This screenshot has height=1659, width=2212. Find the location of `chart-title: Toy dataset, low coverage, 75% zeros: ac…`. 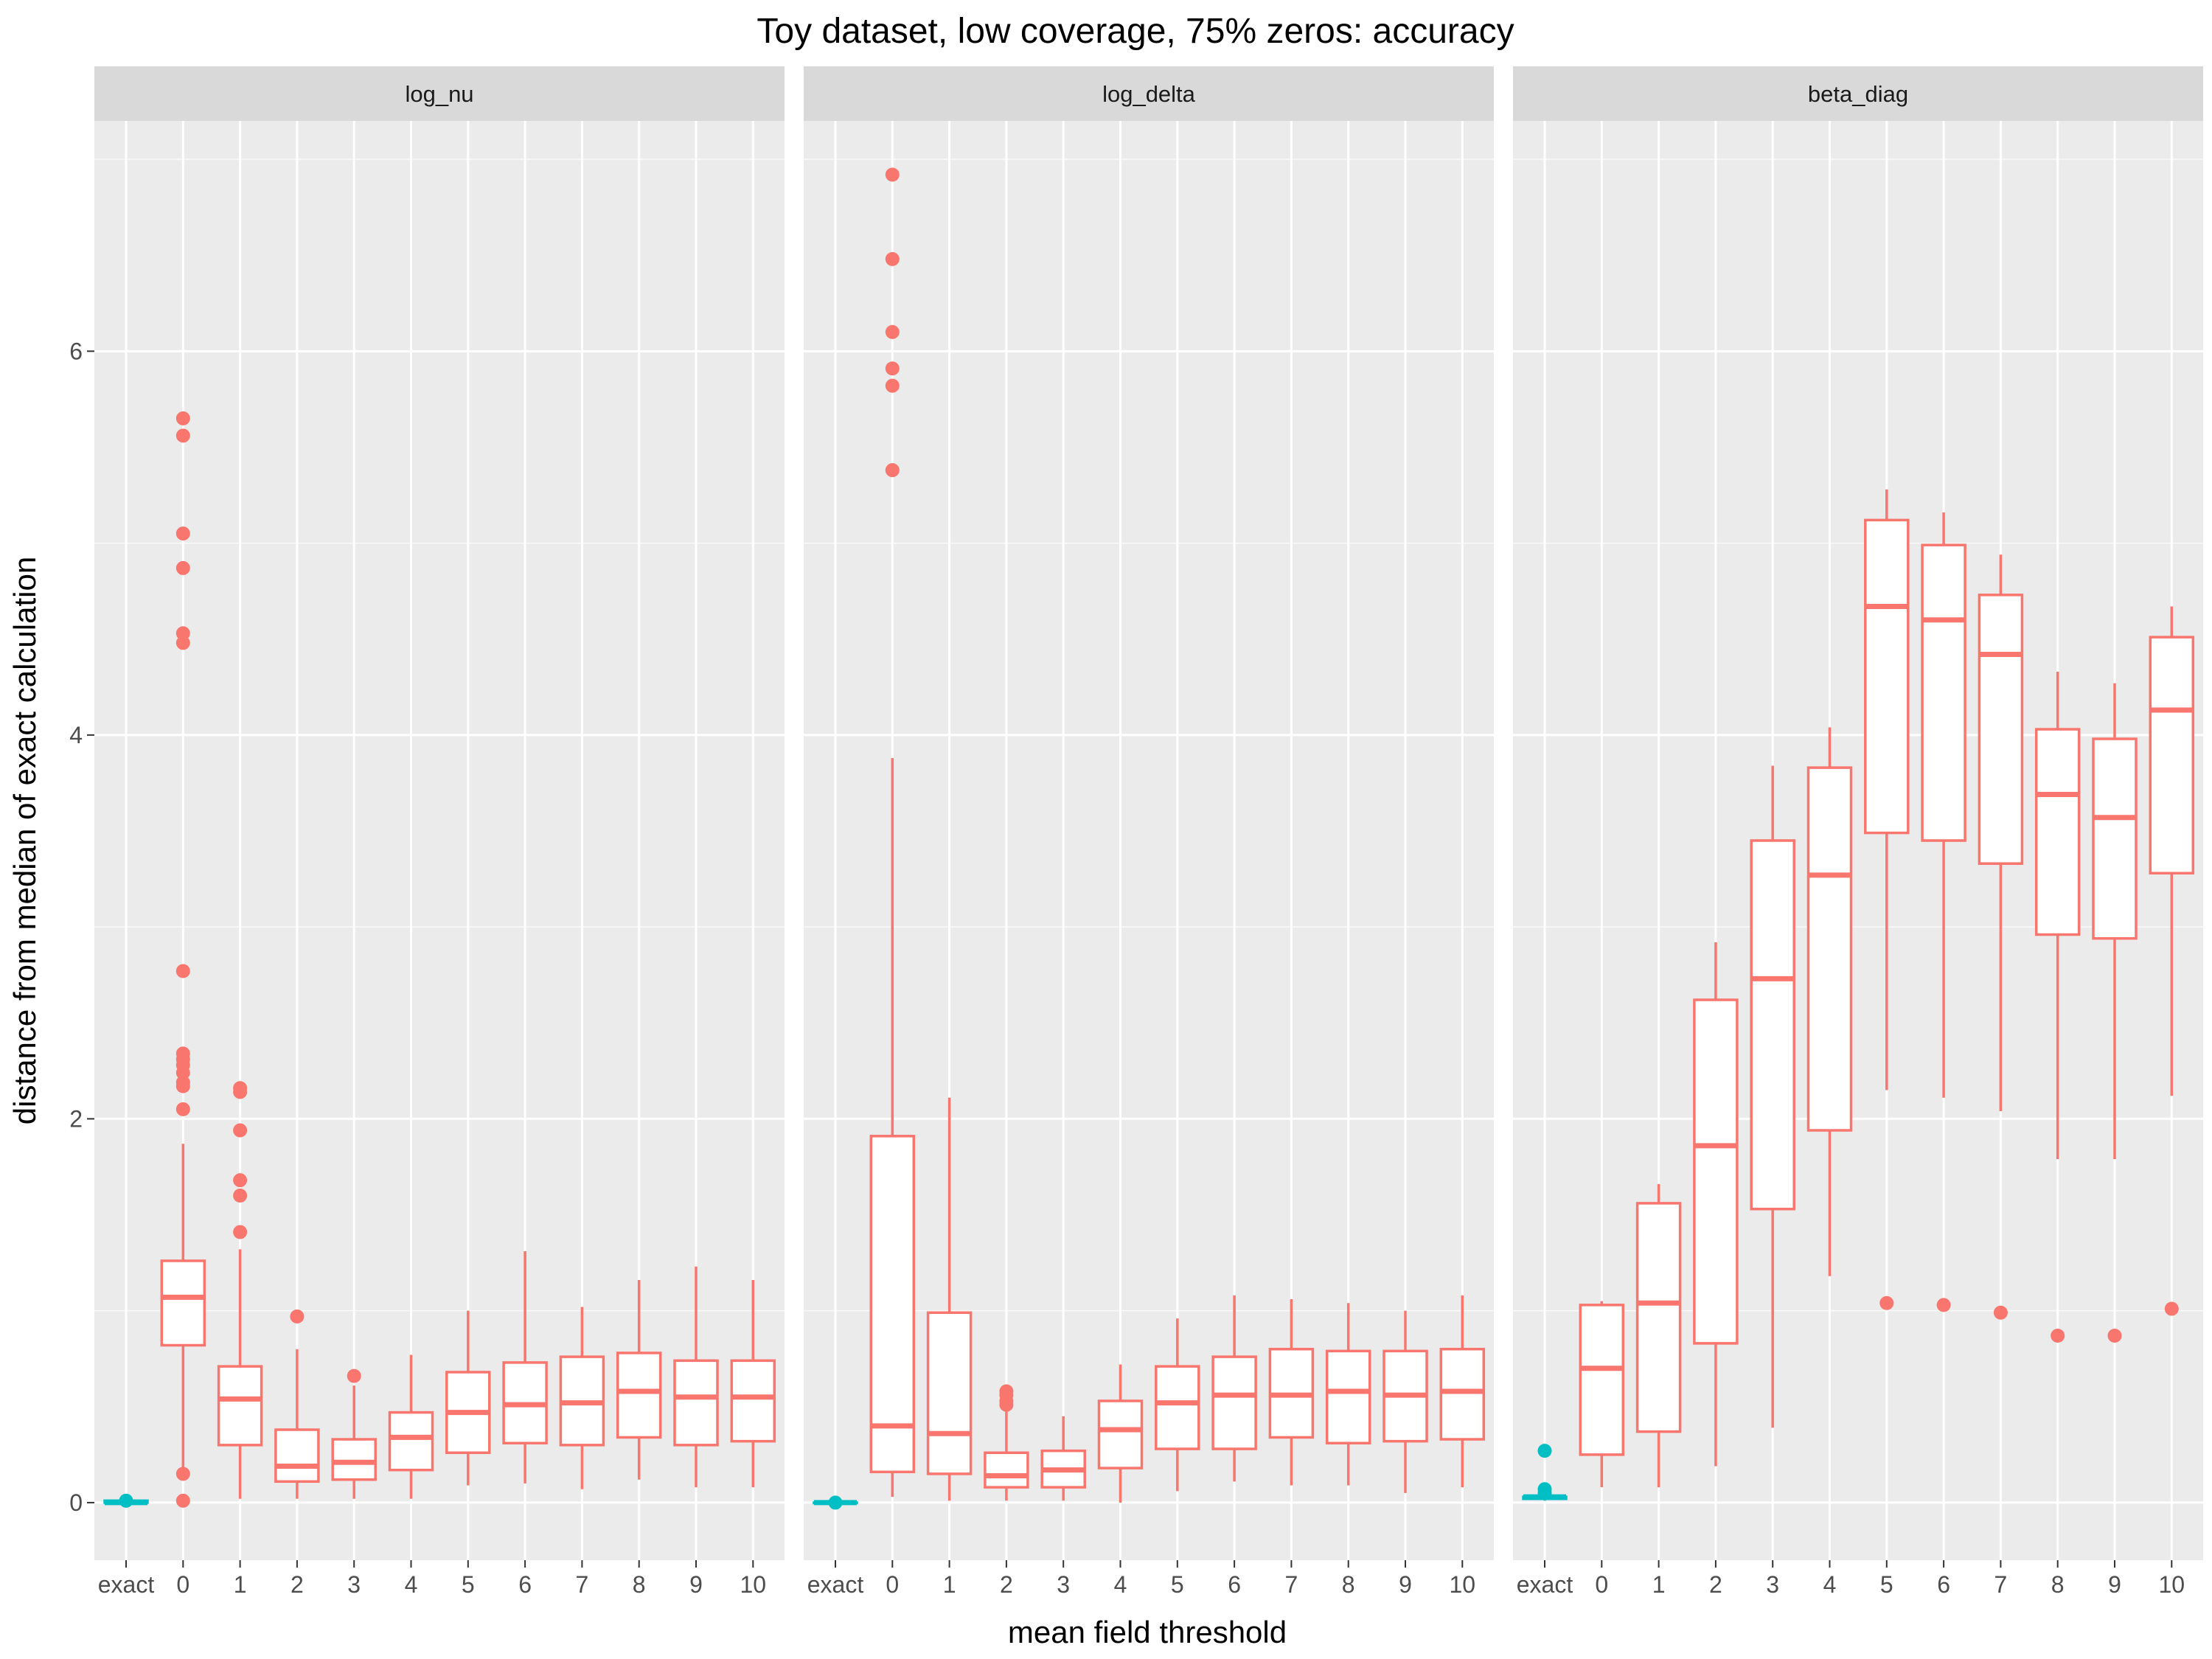

chart-title: Toy dataset, low coverage, 75% zeros: ac… is located at coordinates (1135, 31).